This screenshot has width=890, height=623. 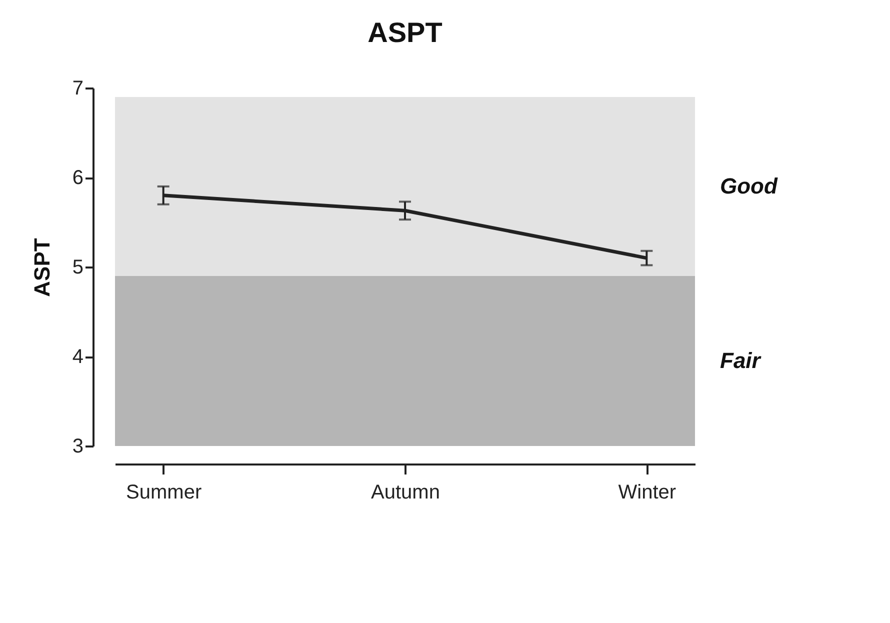 I want to click on x-tick-label: Autumn, so click(x=405, y=493).